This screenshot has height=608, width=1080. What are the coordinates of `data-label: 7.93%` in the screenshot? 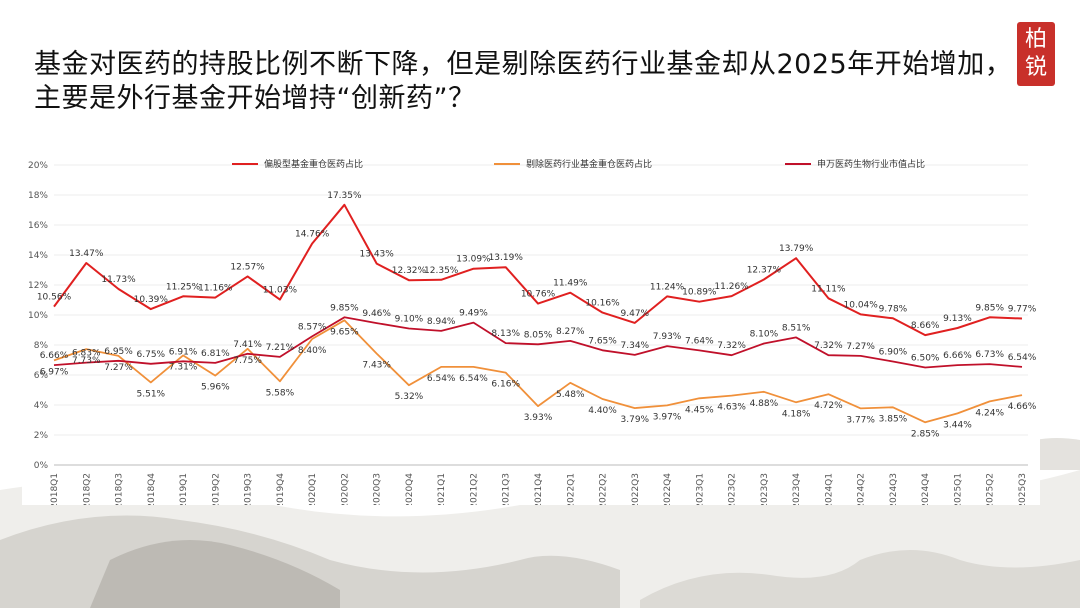 It's located at (667, 337).